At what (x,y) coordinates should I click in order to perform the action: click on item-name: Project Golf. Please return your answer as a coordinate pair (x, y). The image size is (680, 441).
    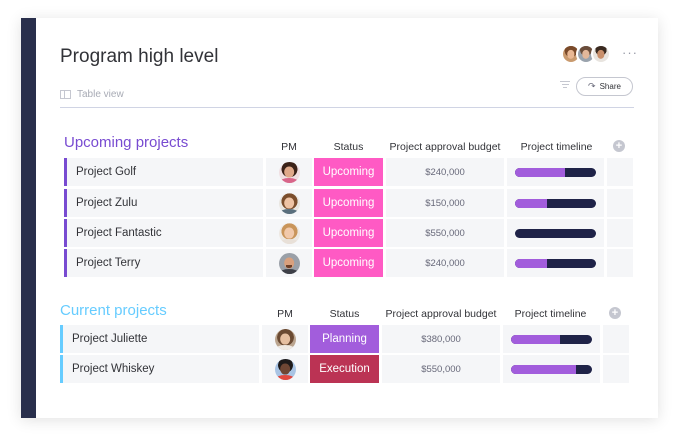
    Looking at the image, I should click on (163, 172).